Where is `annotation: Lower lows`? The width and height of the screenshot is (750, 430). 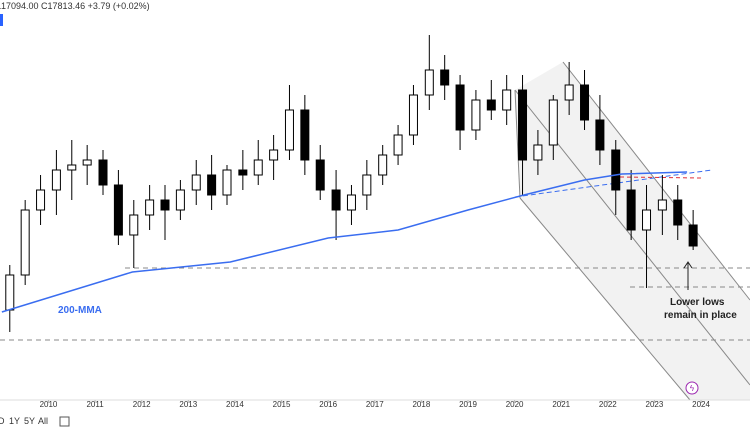 annotation: Lower lows is located at coordinates (697, 302).